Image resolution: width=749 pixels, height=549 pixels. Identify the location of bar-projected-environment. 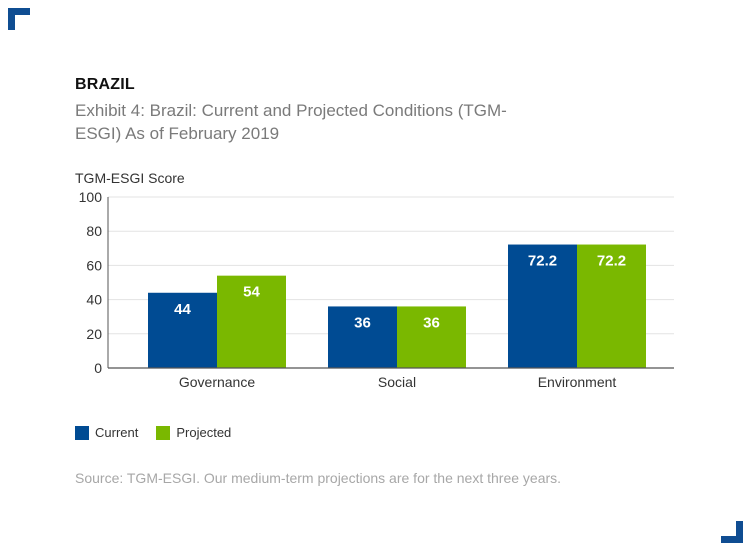
(611, 306).